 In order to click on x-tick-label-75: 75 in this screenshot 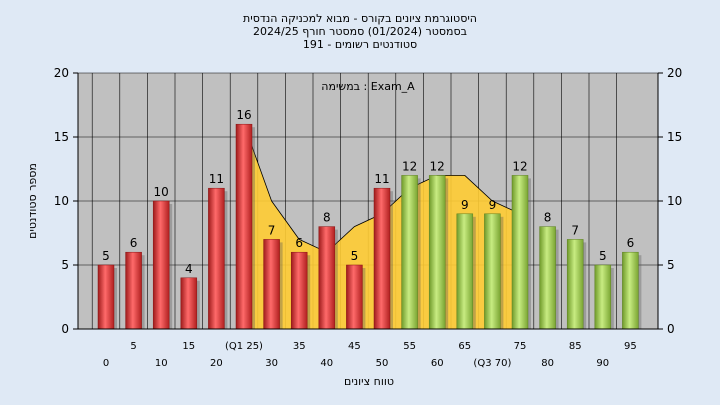, I will do `click(520, 346)`.